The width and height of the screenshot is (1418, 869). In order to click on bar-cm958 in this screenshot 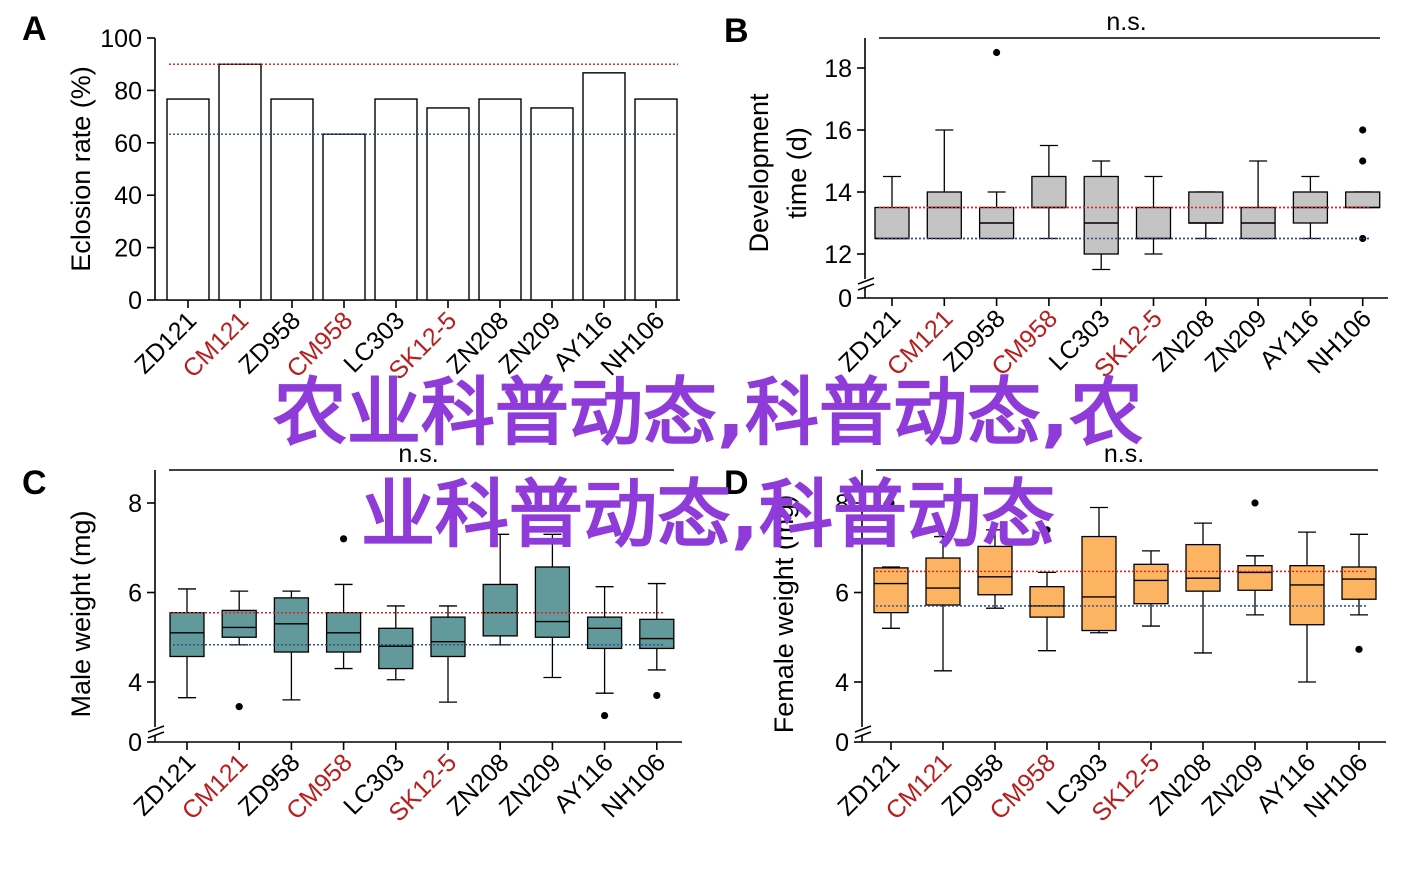, I will do `click(344, 217)`.